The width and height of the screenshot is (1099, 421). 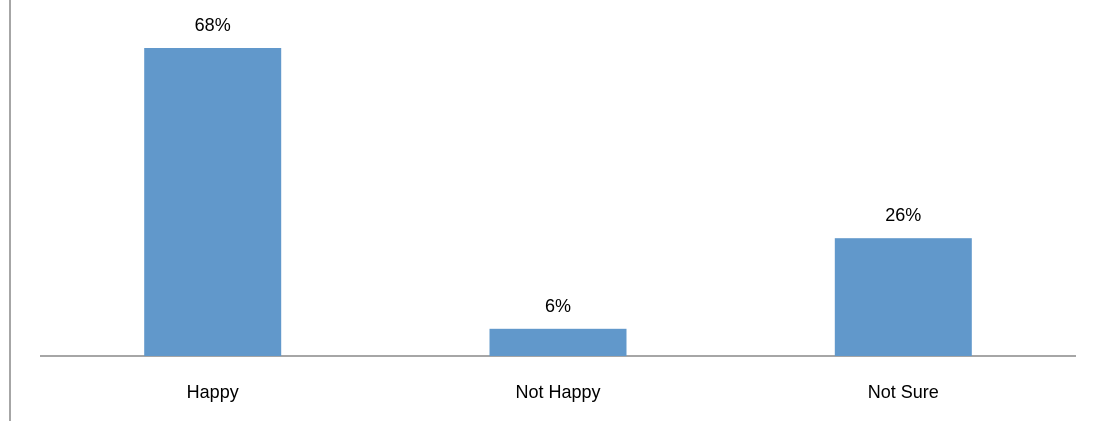 I want to click on category-label-happy: Happy, so click(x=213, y=392).